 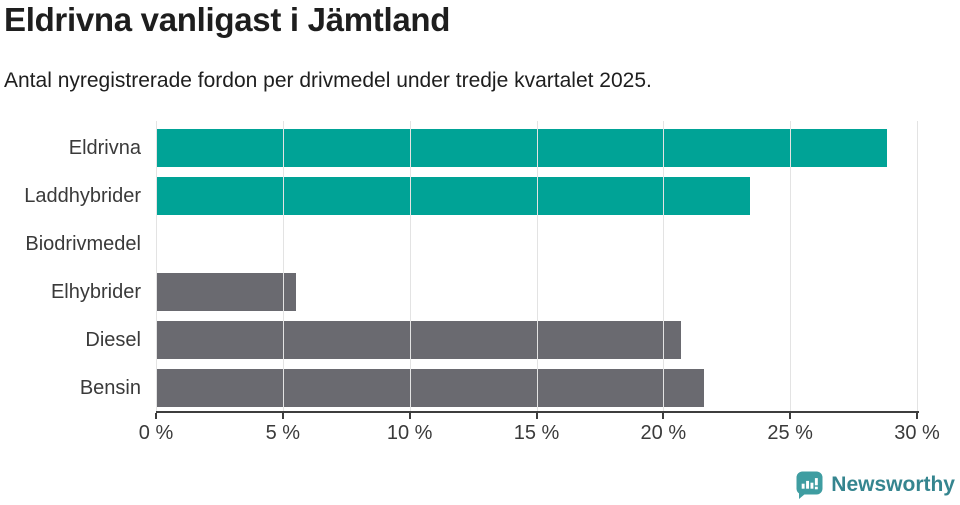 I want to click on bar-diesel, so click(x=419, y=340).